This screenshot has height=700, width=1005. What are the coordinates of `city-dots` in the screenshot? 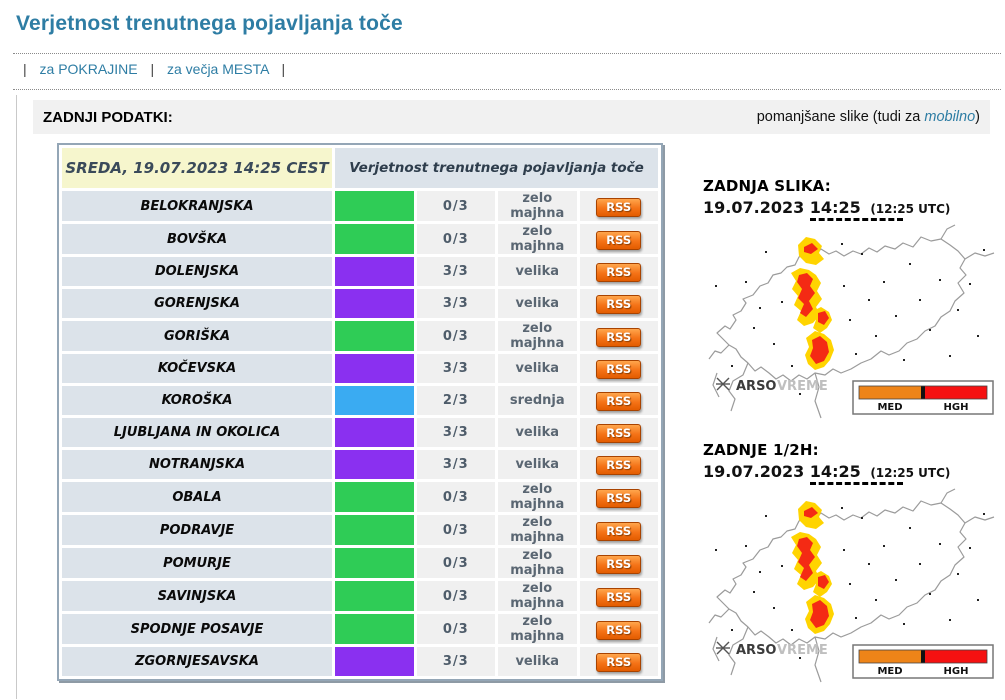 It's located at (850, 319).